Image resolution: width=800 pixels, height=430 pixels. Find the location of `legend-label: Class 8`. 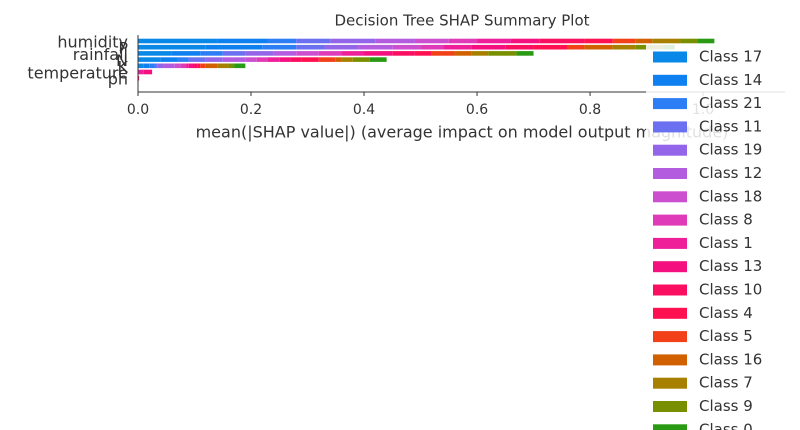

legend-label: Class 8 is located at coordinates (726, 220).